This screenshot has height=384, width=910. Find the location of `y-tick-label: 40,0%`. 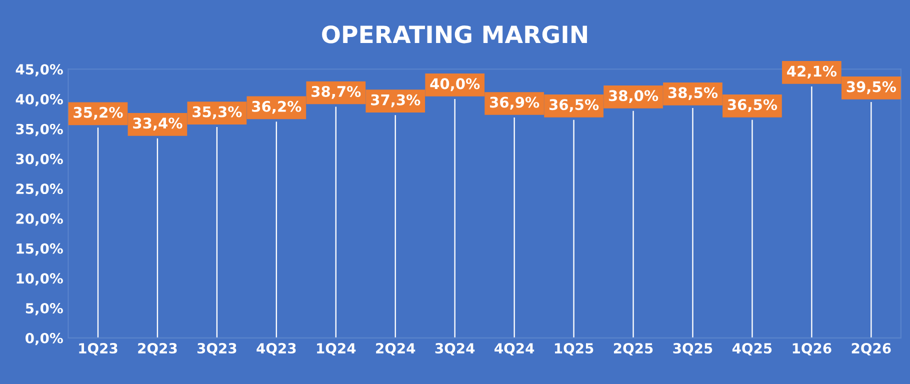

y-tick-label: 40,0% is located at coordinates (39, 100).